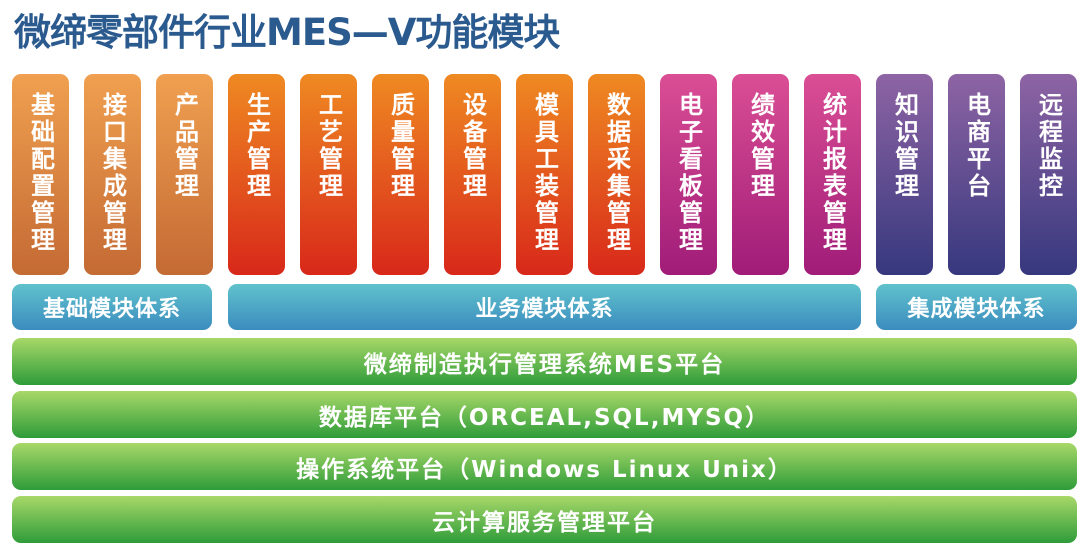 This screenshot has height=552, width=1089. Describe the element at coordinates (976, 307) in the screenshot. I see `tier-integration: 集成模块体系` at that location.